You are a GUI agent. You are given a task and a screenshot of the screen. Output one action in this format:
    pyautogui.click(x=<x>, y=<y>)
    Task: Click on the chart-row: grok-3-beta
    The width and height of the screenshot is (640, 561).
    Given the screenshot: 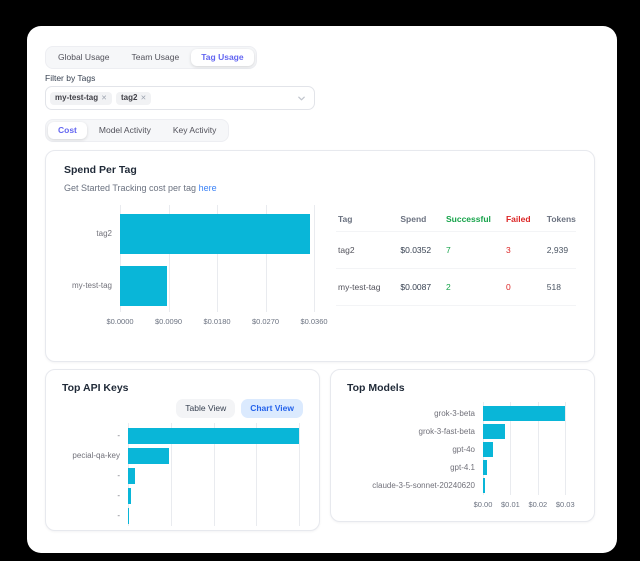 What is the action you would take?
    pyautogui.click(x=462, y=414)
    